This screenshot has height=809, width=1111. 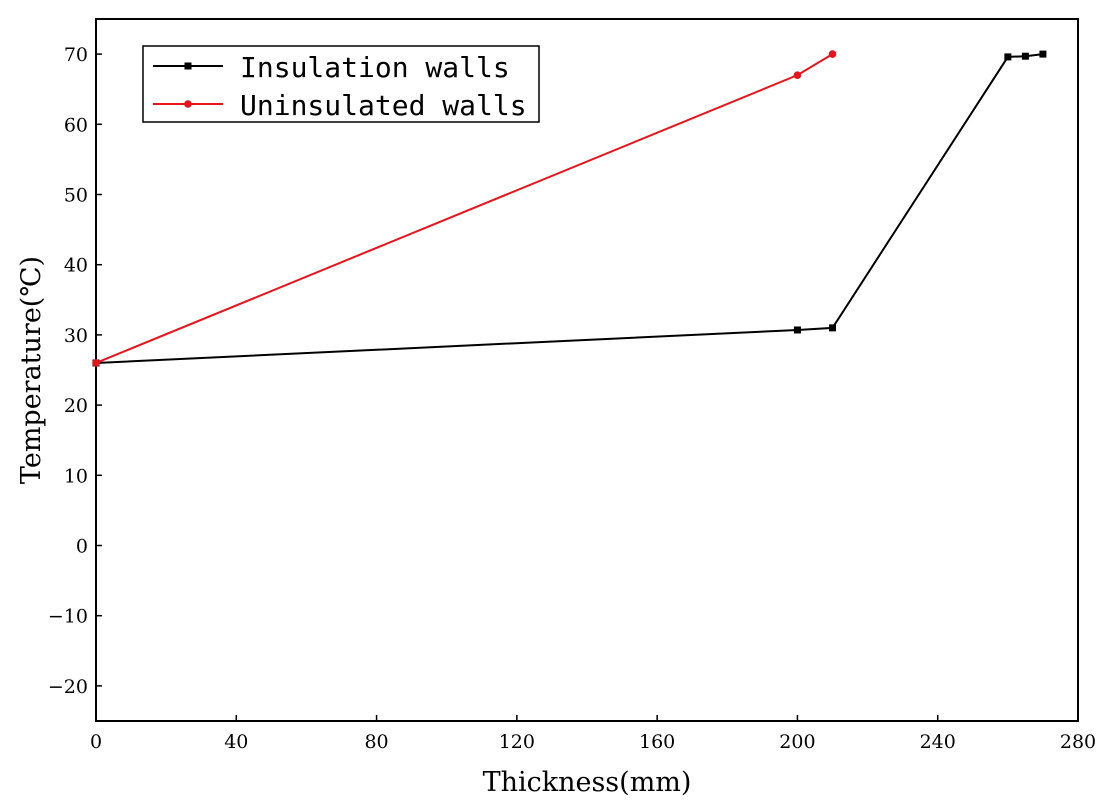 I want to click on y-tick-label: 50, so click(x=76, y=196).